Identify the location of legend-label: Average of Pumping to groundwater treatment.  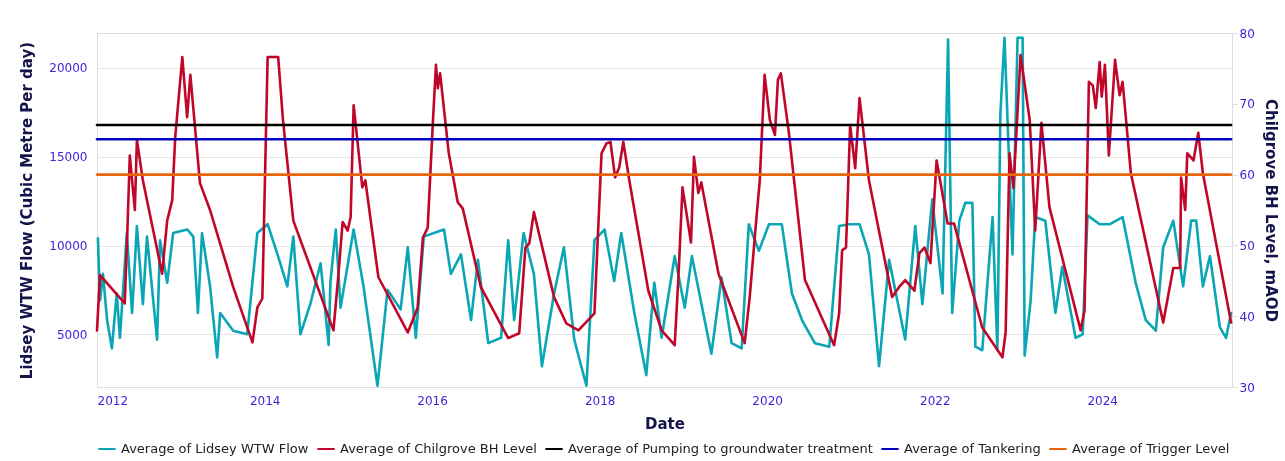
(720, 448).